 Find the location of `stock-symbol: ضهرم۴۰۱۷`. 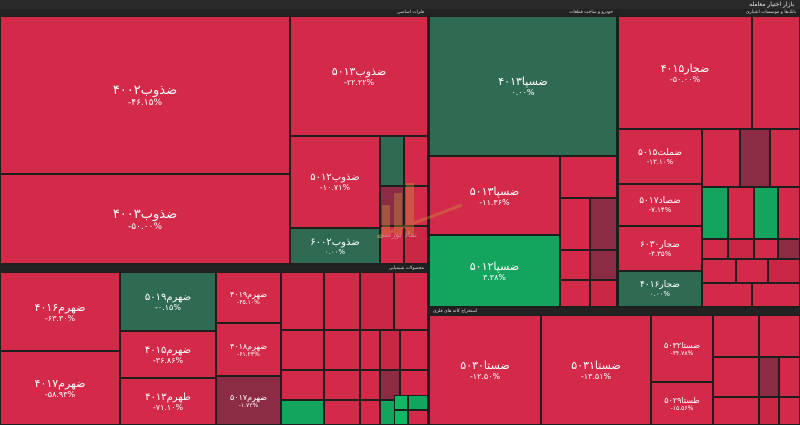

stock-symbol: ضهرم۴۰۱۷ is located at coordinates (60, 383).